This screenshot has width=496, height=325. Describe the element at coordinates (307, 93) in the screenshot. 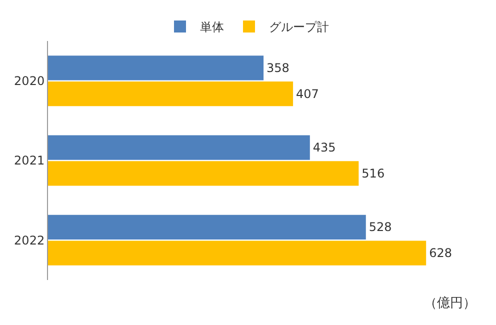

I see `data-label: 407` at that location.